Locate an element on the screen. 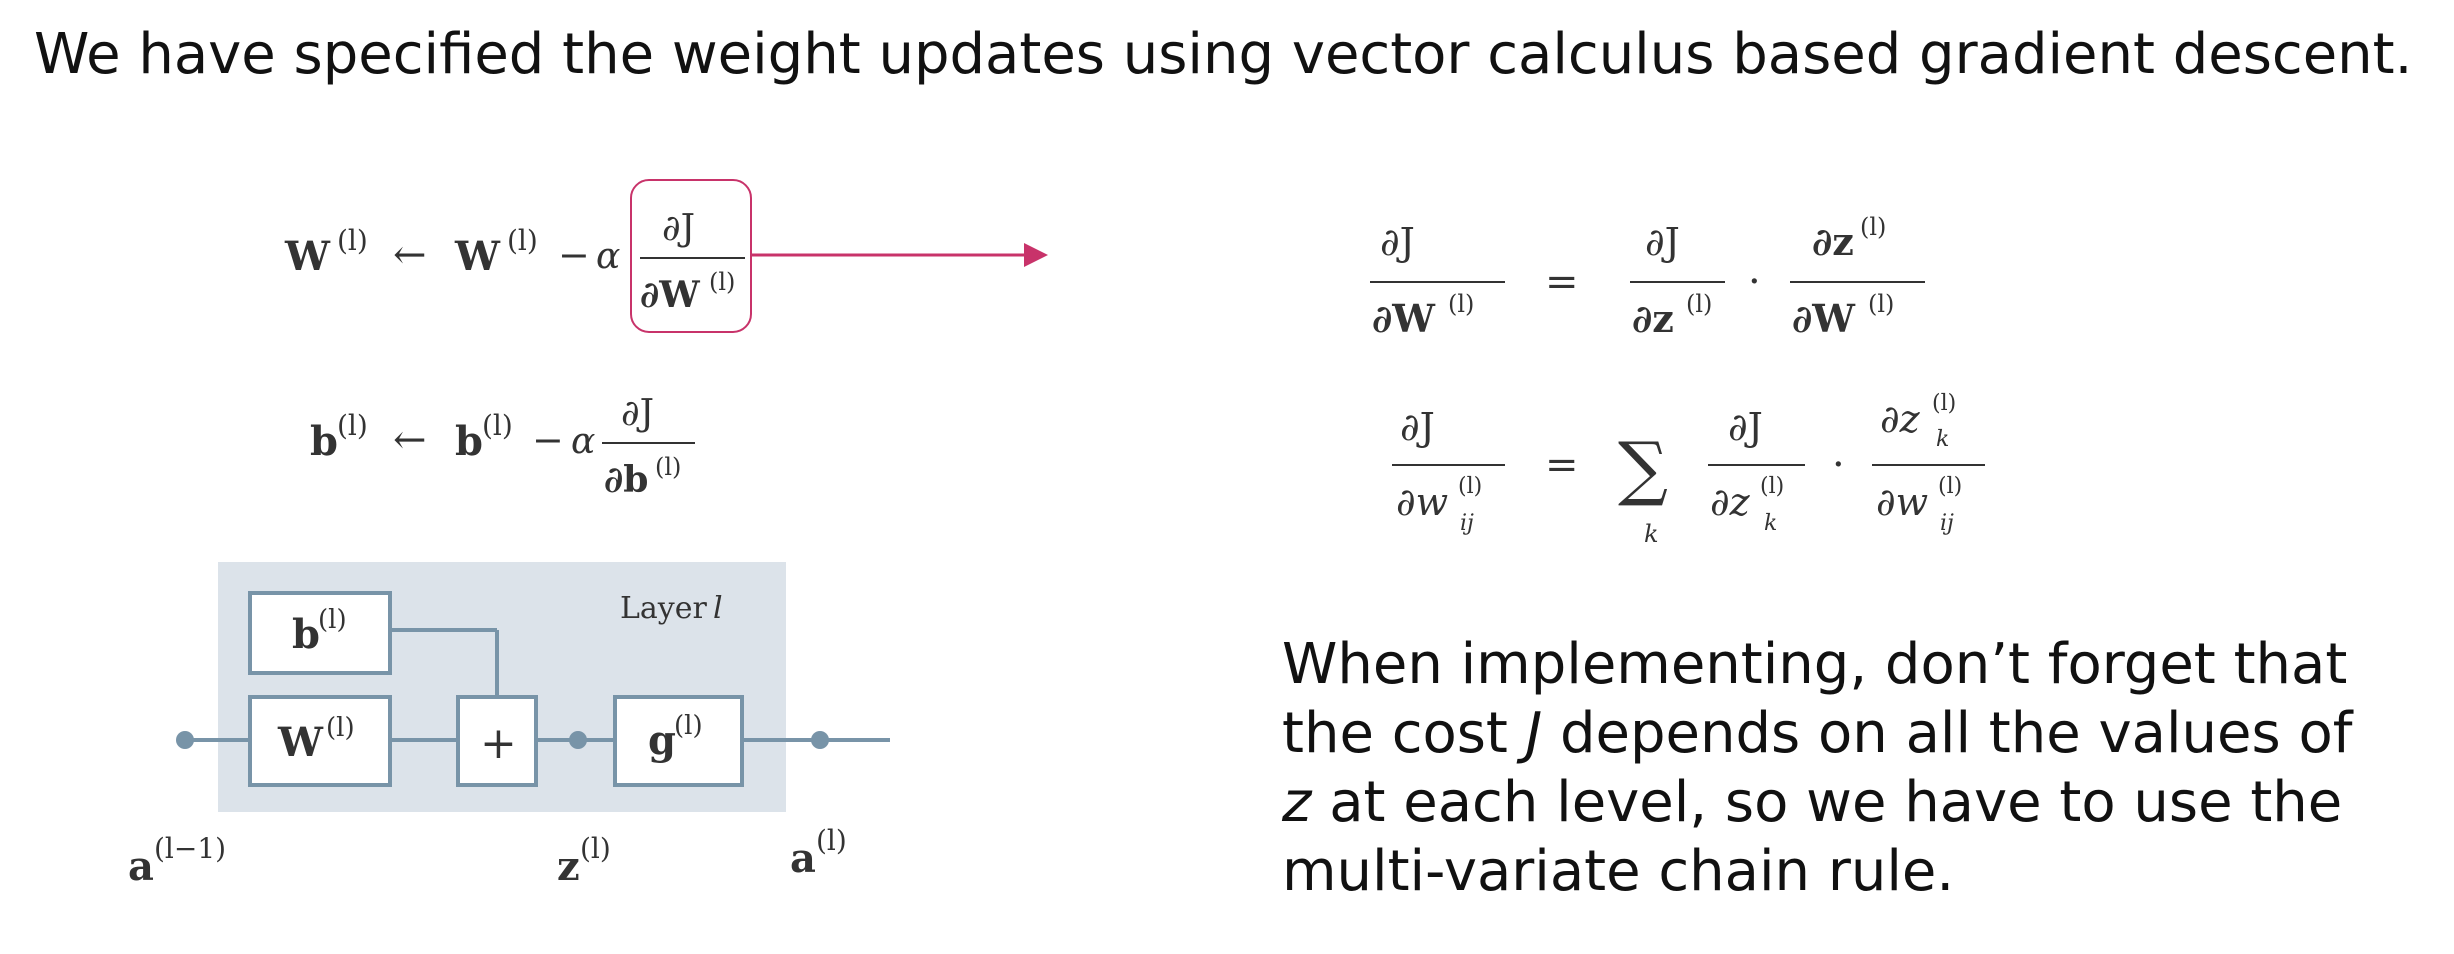 The image size is (2454, 954). note-line-1: When implementing, don’t forget that is located at coordinates (1815, 664).